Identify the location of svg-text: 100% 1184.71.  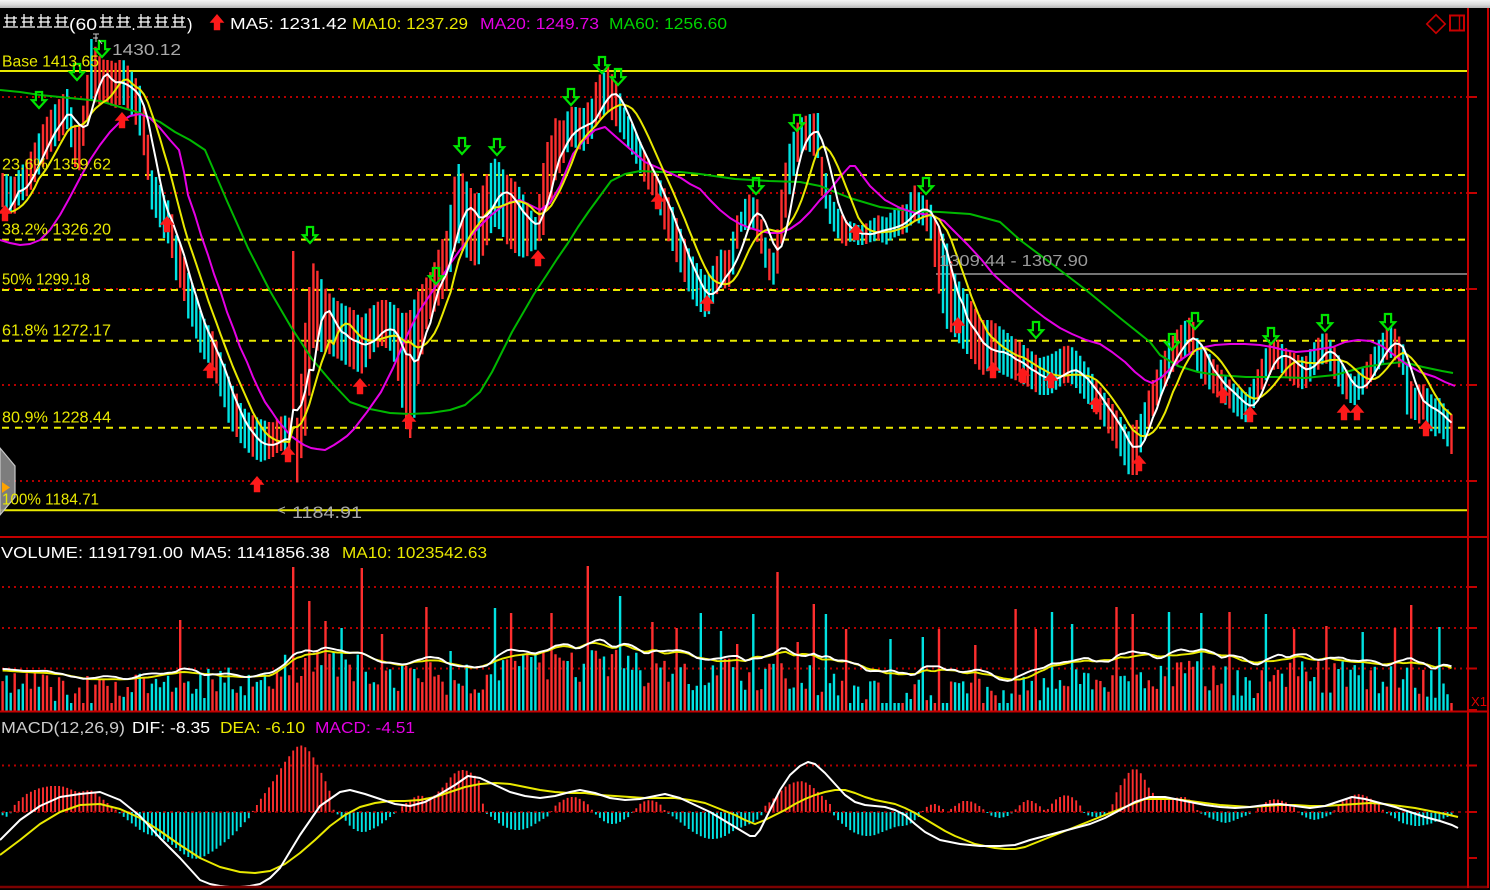
(50, 500).